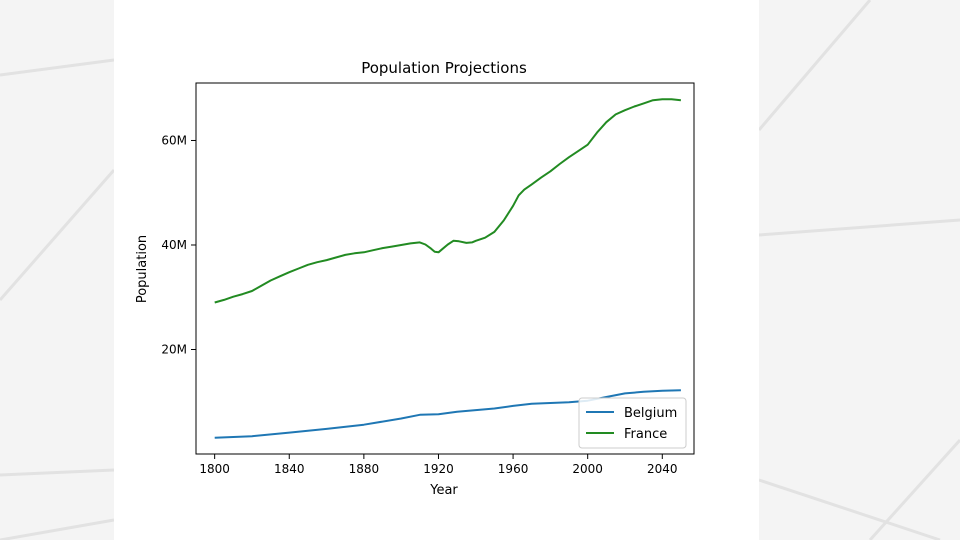 Image resolution: width=960 pixels, height=540 pixels. Describe the element at coordinates (443, 490) in the screenshot. I see `x-axis-label: Year` at that location.